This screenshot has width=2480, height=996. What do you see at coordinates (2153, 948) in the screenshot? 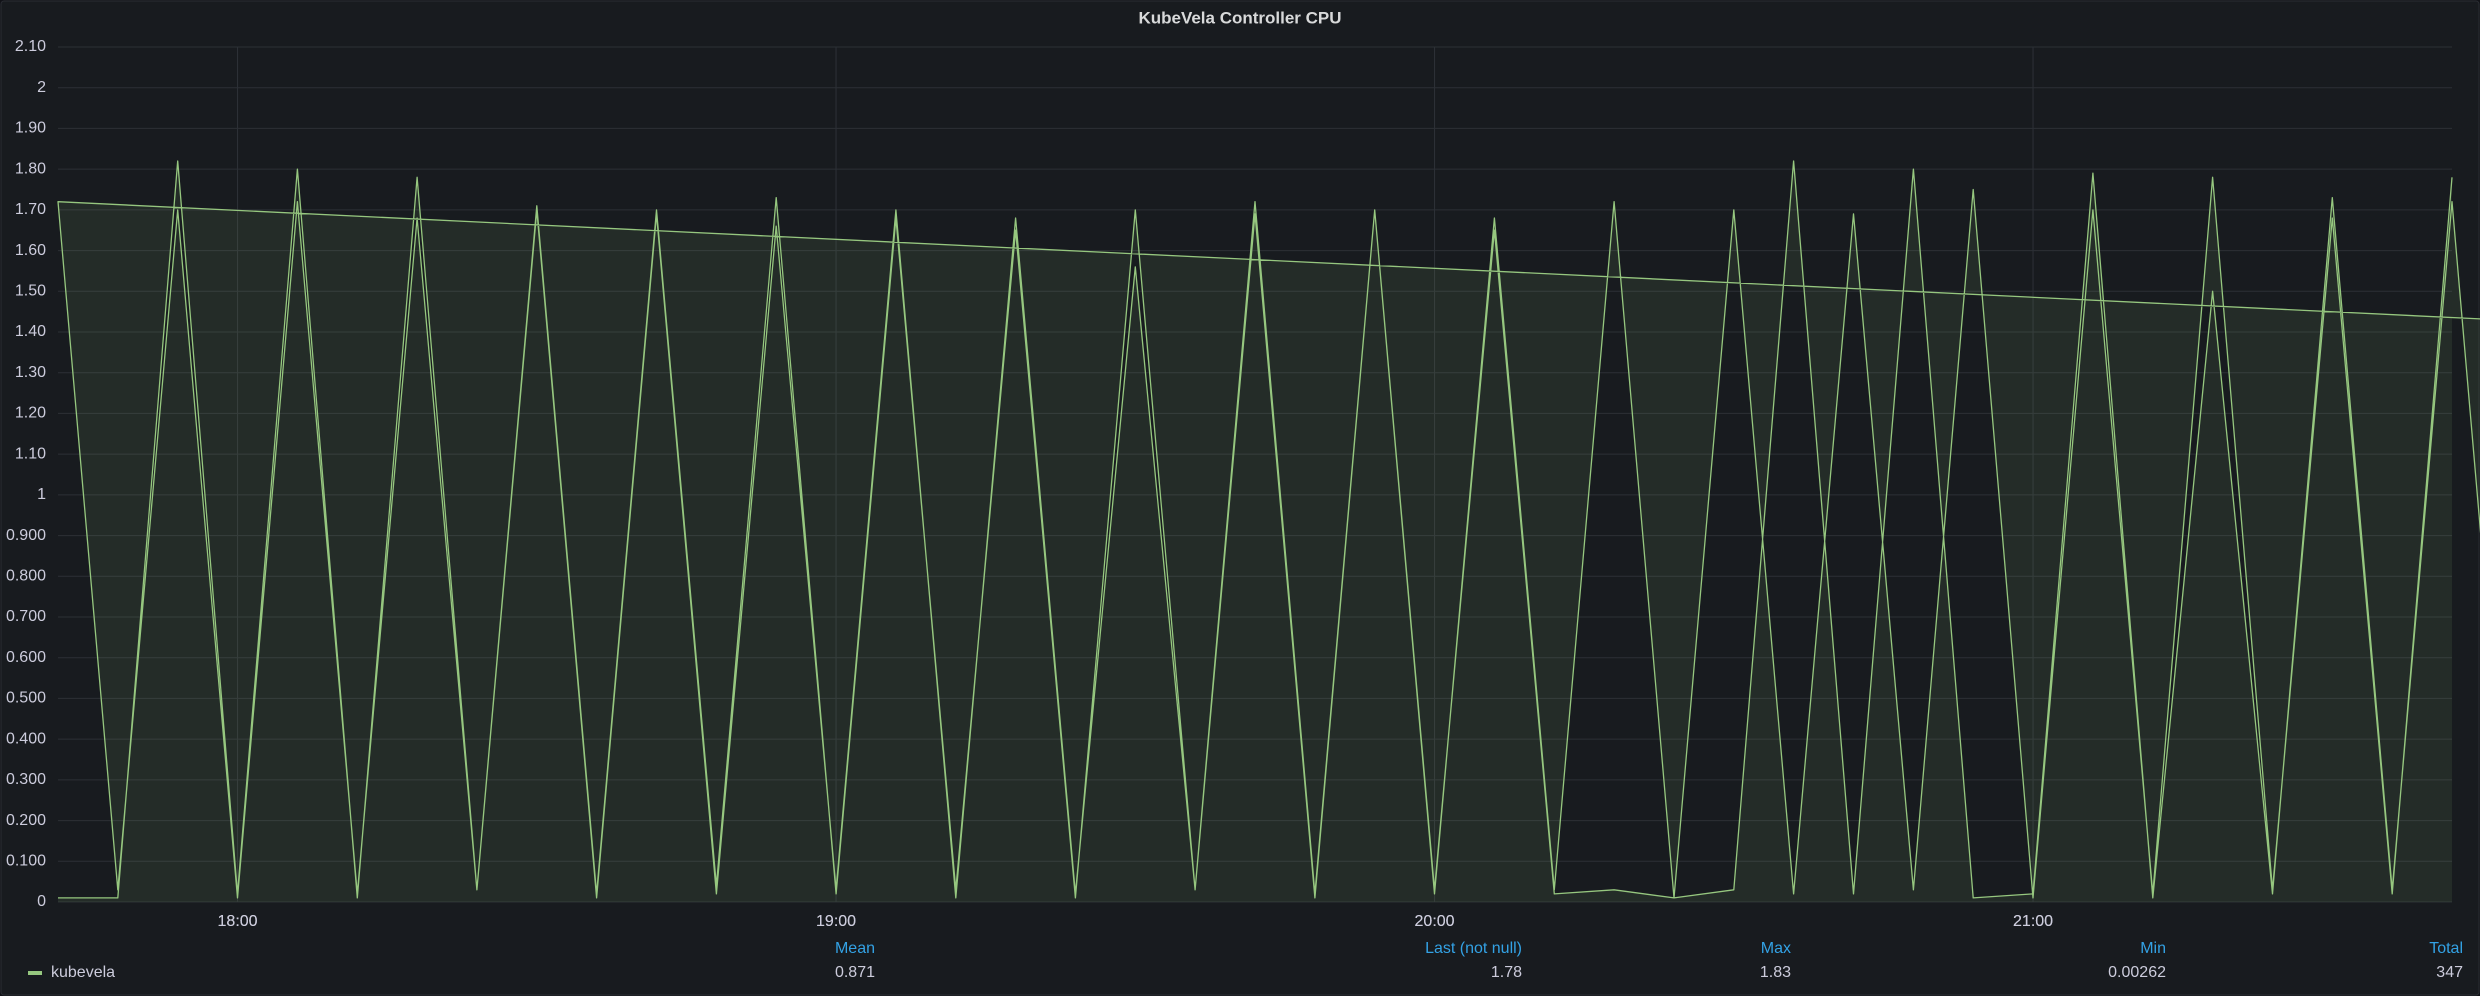
I see `legend-header: Min` at bounding box center [2153, 948].